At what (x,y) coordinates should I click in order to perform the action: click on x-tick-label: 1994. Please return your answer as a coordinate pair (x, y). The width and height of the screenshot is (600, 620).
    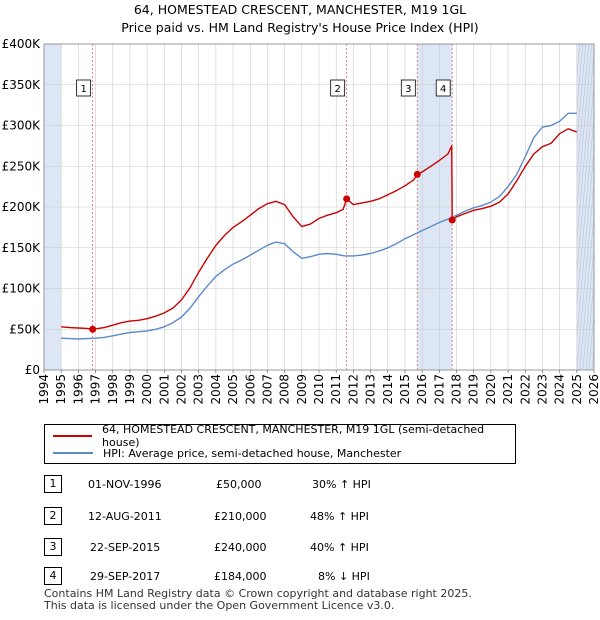
    Looking at the image, I should click on (44, 389).